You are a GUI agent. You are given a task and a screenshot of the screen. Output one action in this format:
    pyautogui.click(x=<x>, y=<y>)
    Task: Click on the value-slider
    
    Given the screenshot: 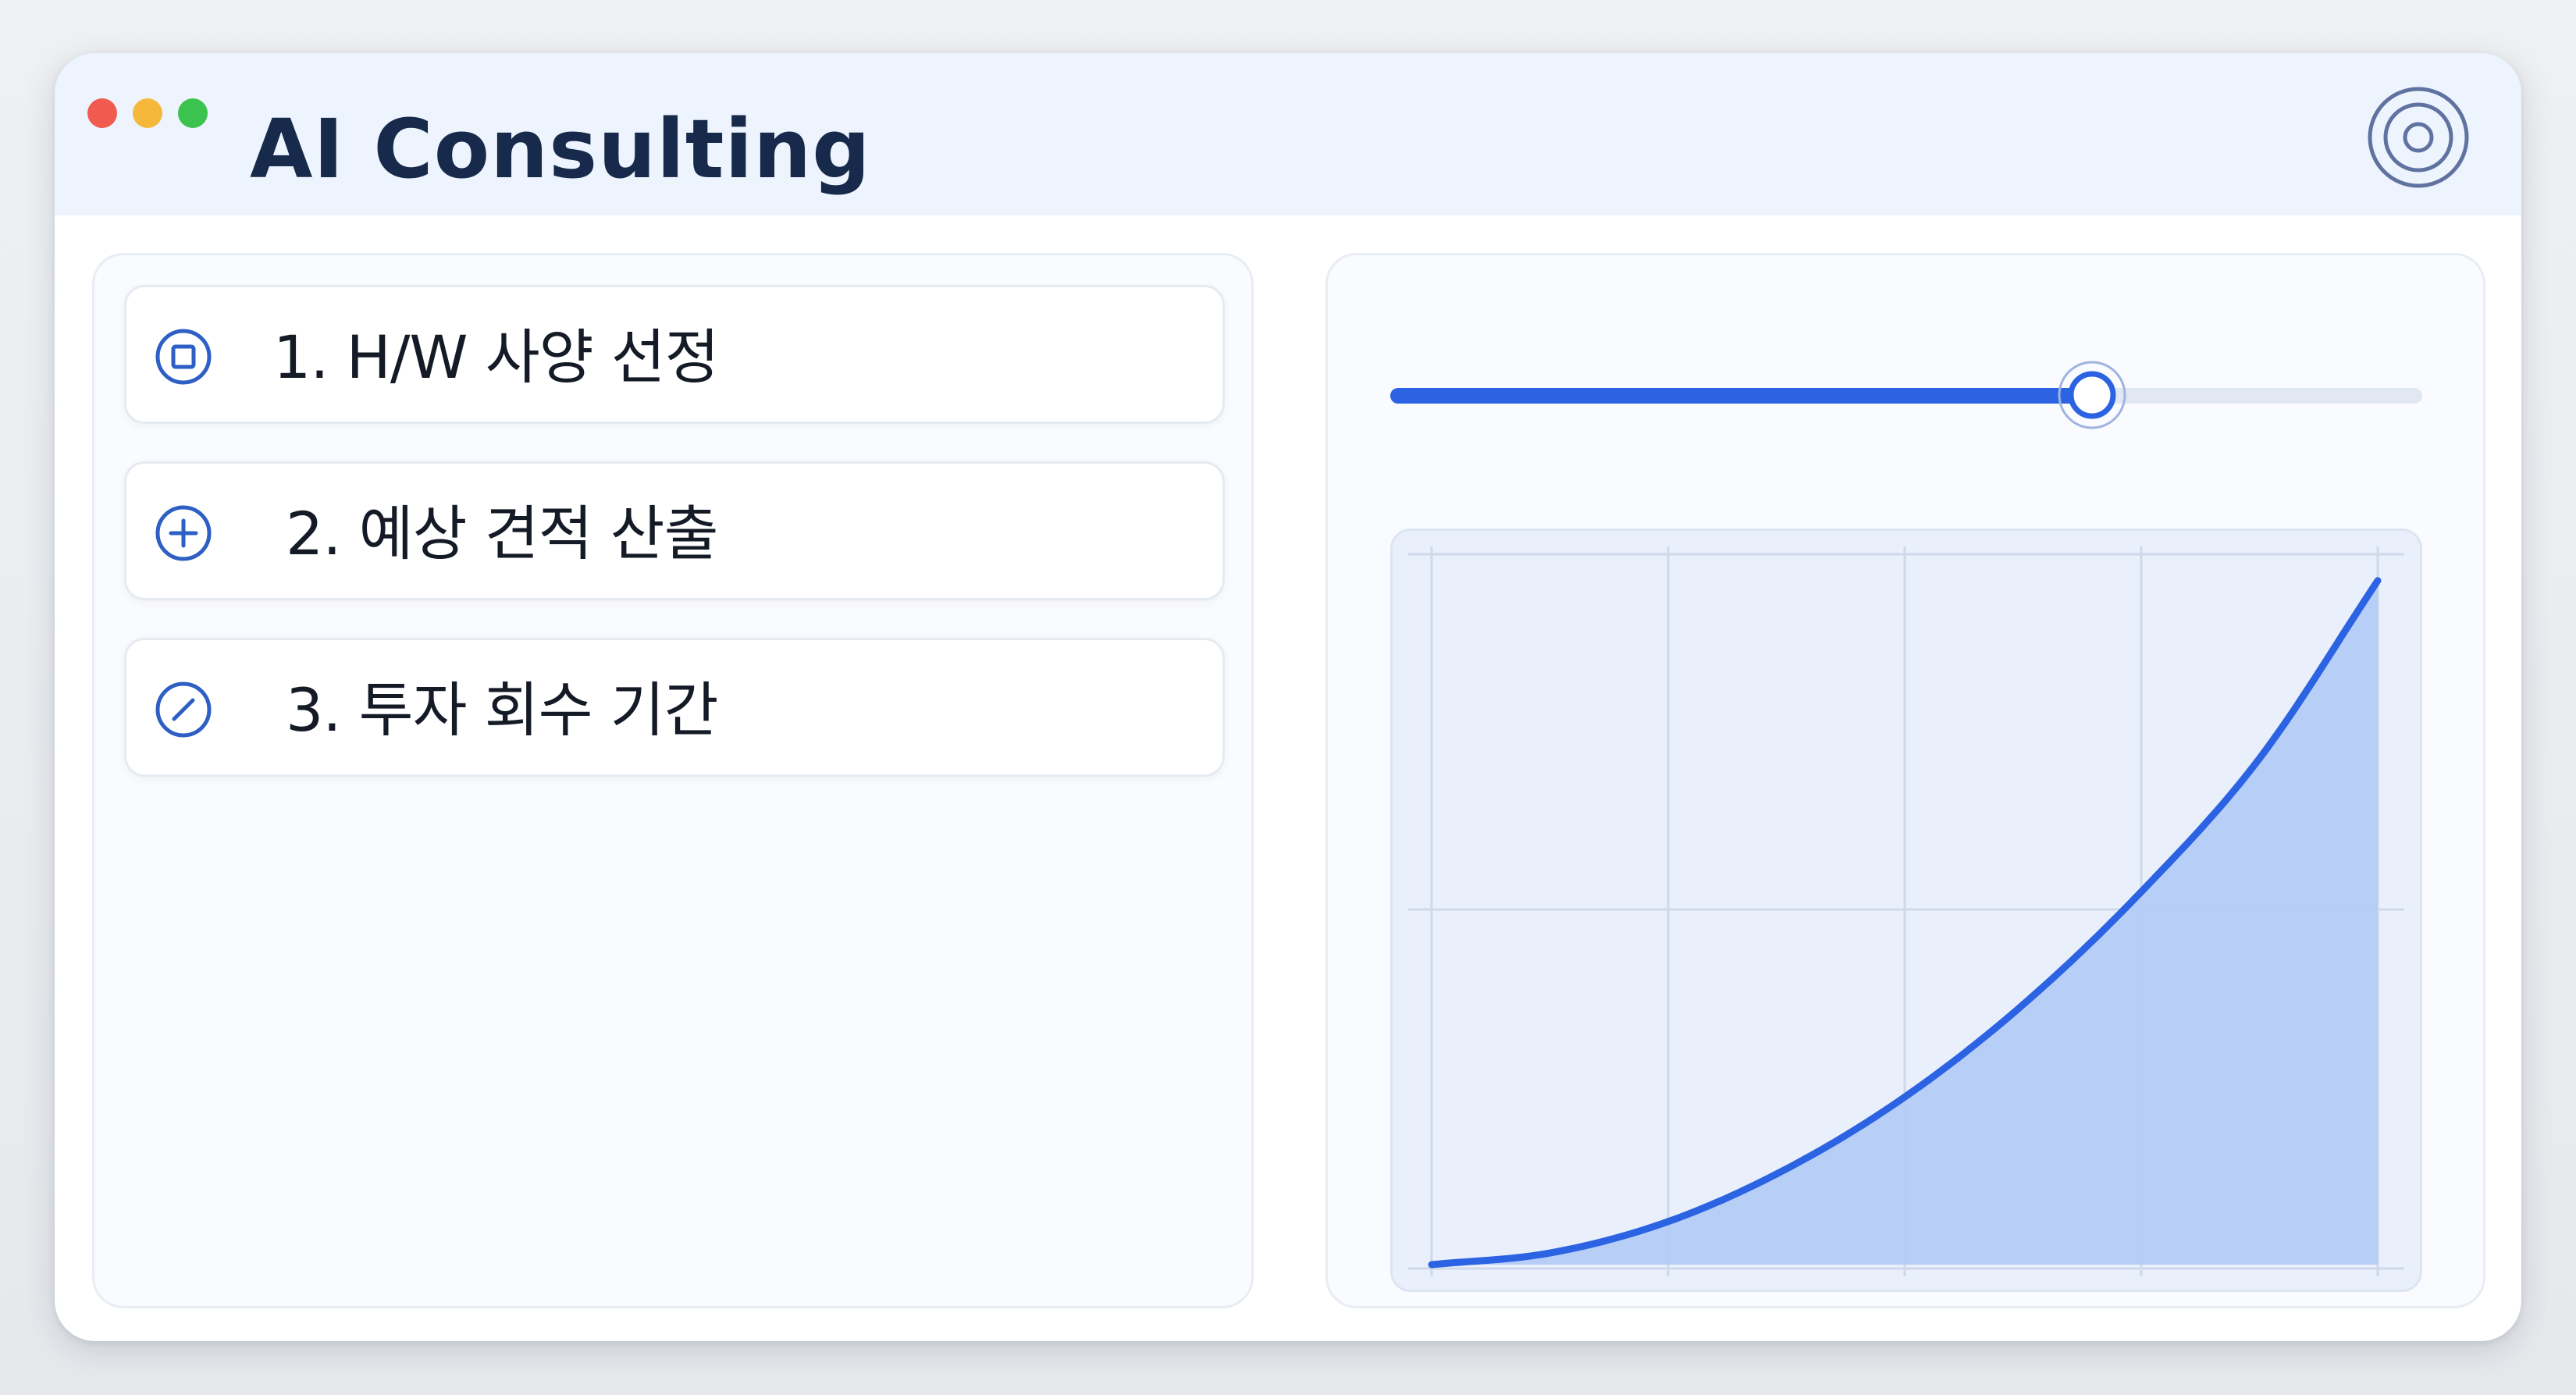 What is the action you would take?
    pyautogui.click(x=1906, y=396)
    